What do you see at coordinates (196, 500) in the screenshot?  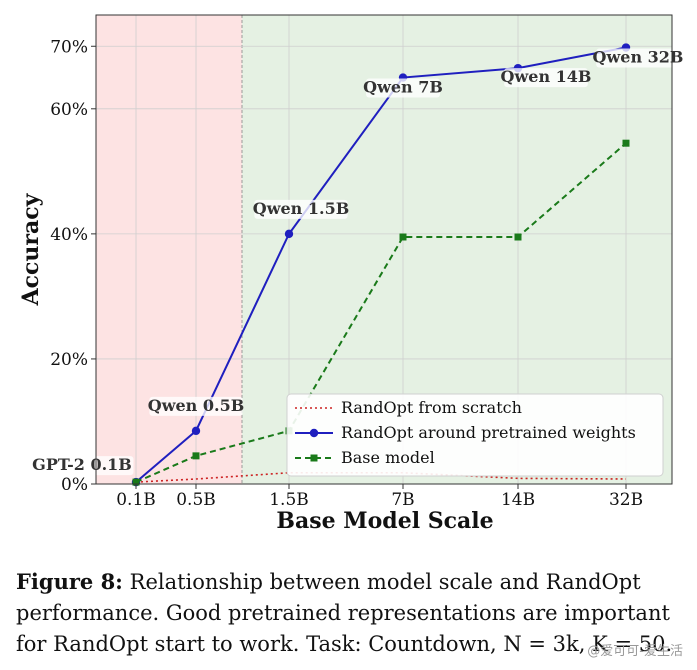 I see `x-tick-label: 0.5B` at bounding box center [196, 500].